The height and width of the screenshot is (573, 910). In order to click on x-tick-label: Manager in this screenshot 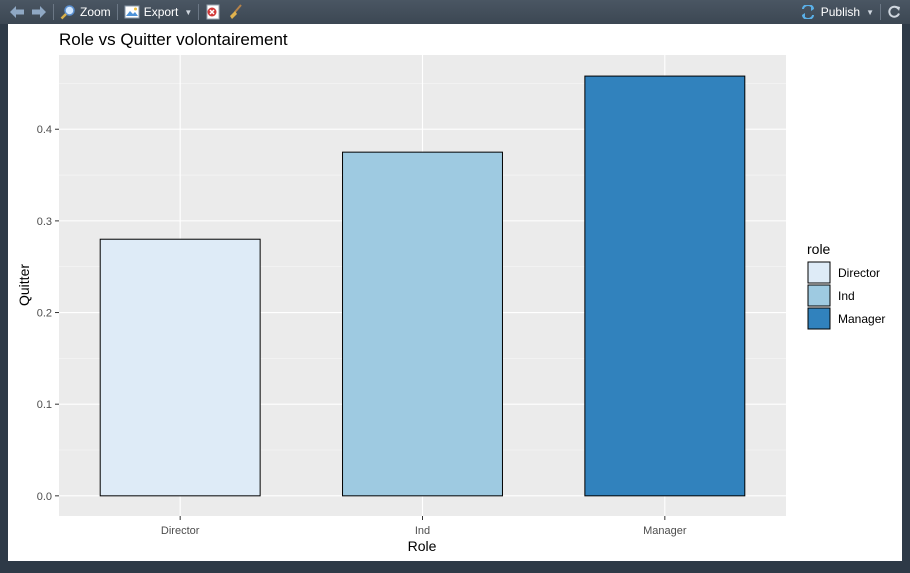, I will do `click(665, 531)`.